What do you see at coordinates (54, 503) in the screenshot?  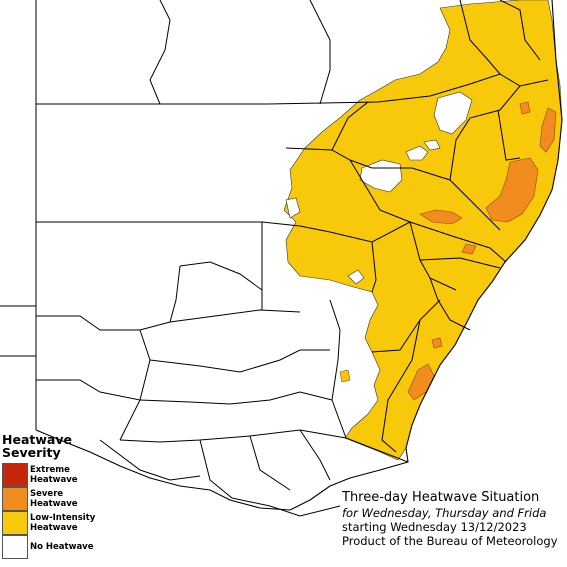 I see `legend-label-severe-line2: Heatwave` at bounding box center [54, 503].